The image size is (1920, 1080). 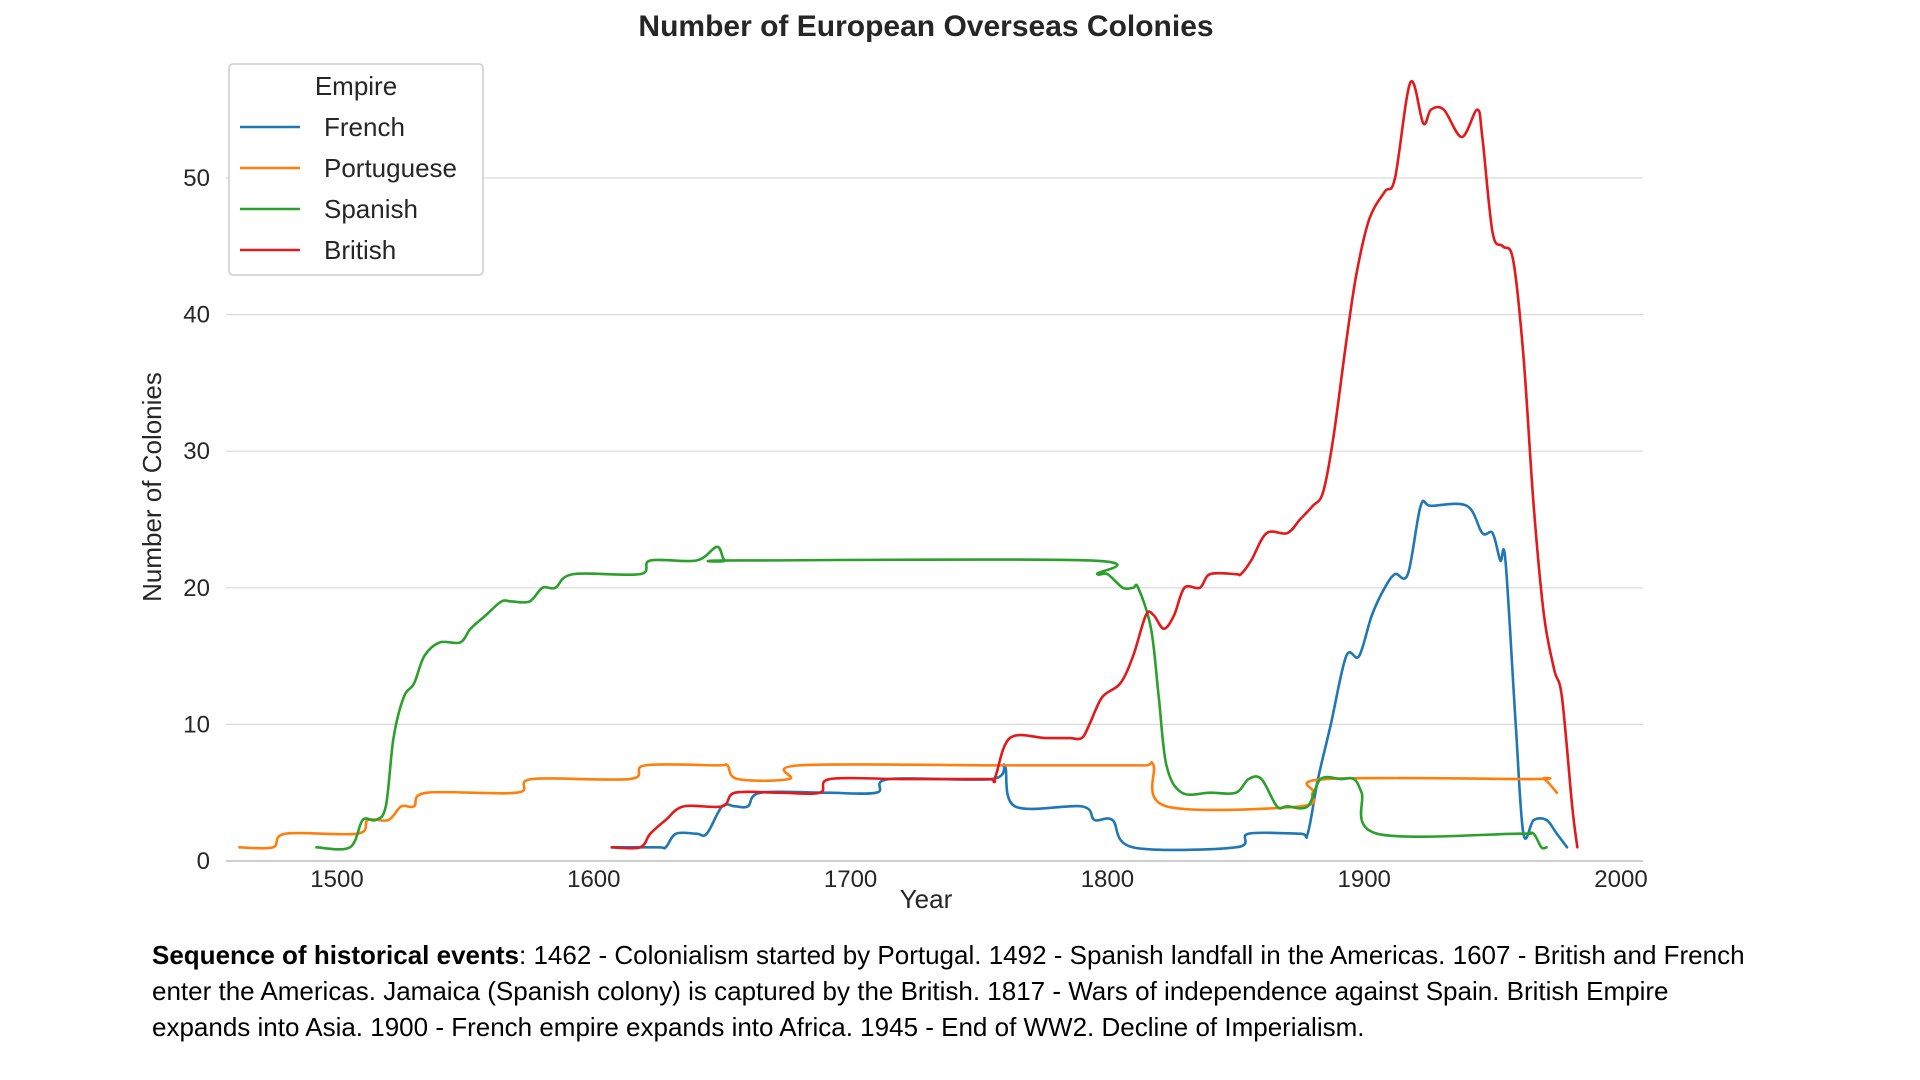 I want to click on legend-title: Empire, so click(x=356, y=86).